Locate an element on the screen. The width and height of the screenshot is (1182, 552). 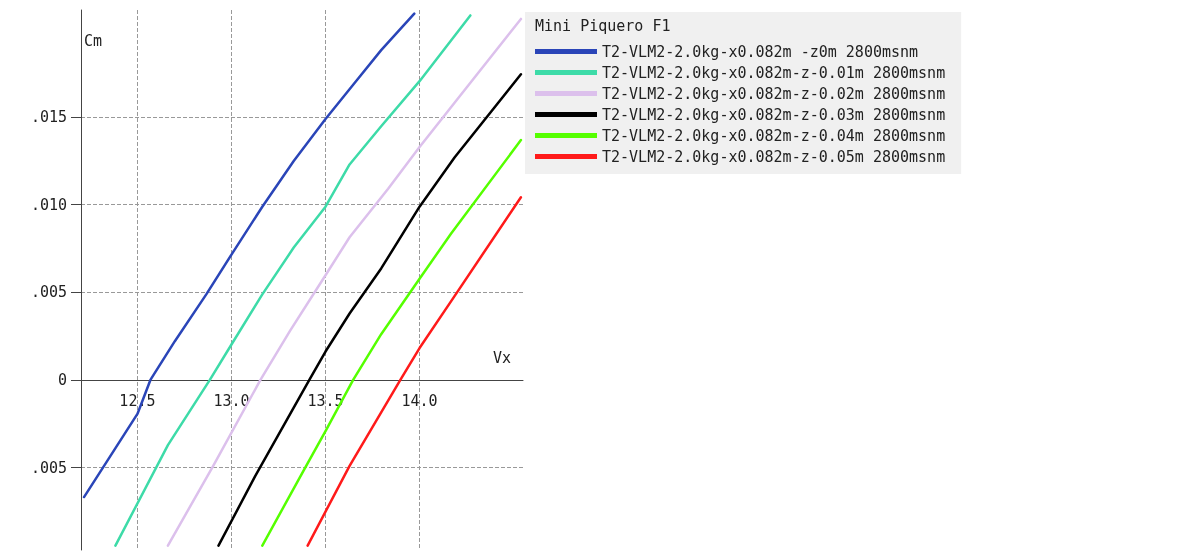
legend-label: T2-VLM2-2.0kg-x0.082m-z-0.05m 2800msnm is located at coordinates (774, 156).